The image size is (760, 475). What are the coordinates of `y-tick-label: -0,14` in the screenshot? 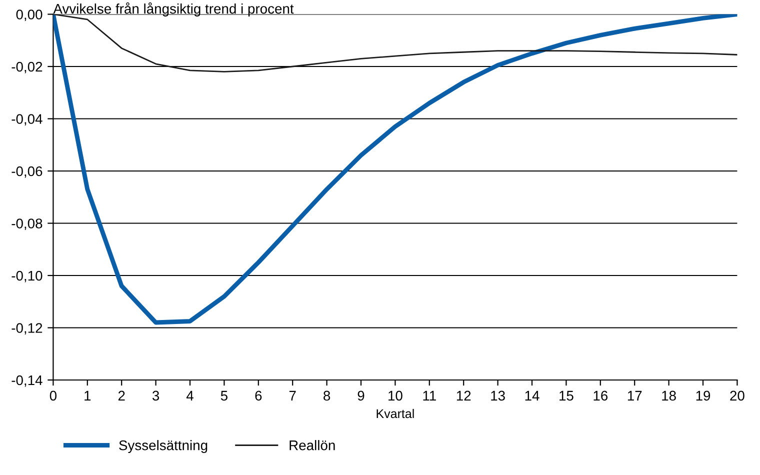 It's located at (27, 381).